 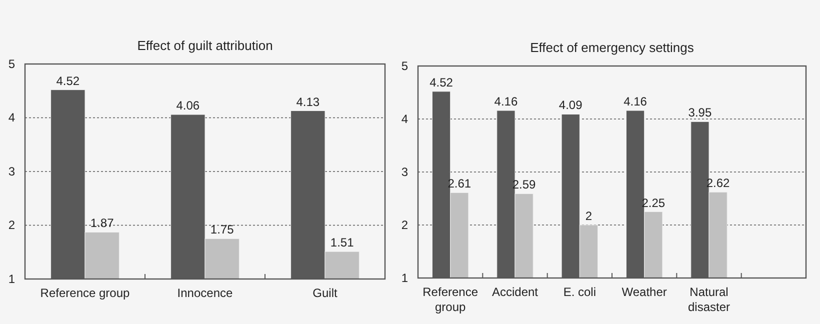 I want to click on x-tick-label: Guilt, so click(x=325, y=293).